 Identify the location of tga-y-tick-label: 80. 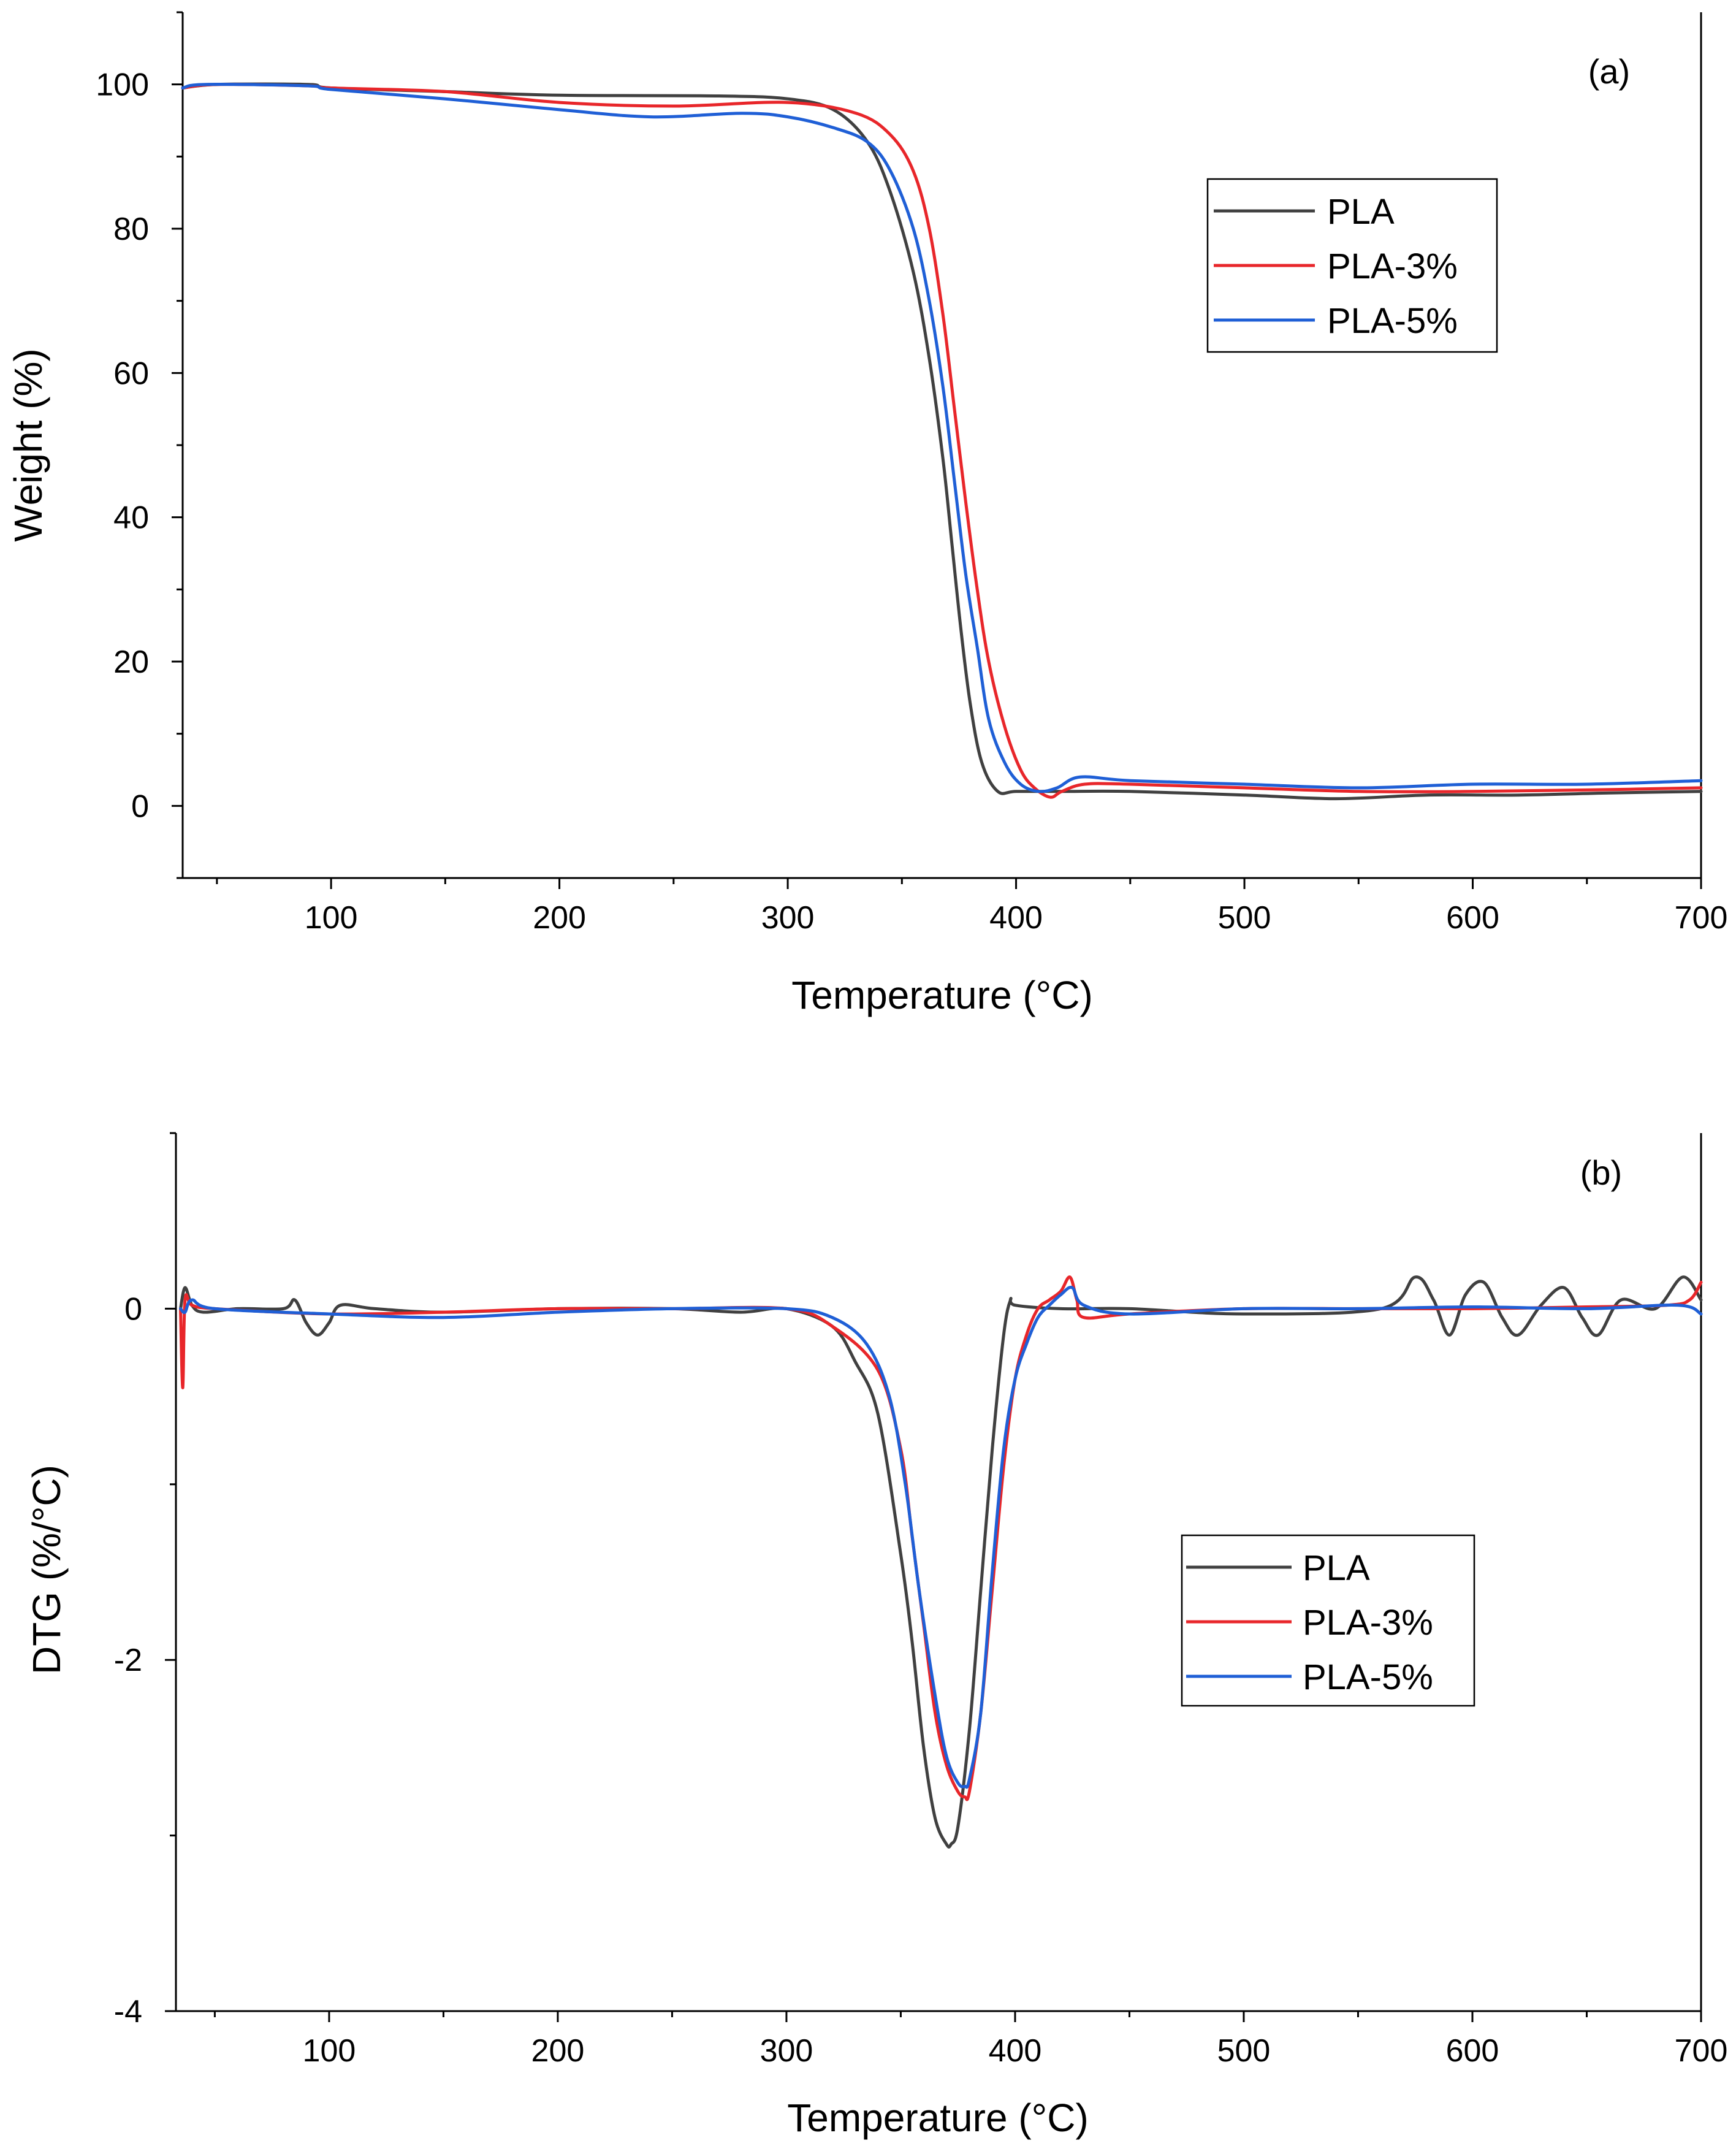
(131, 229).